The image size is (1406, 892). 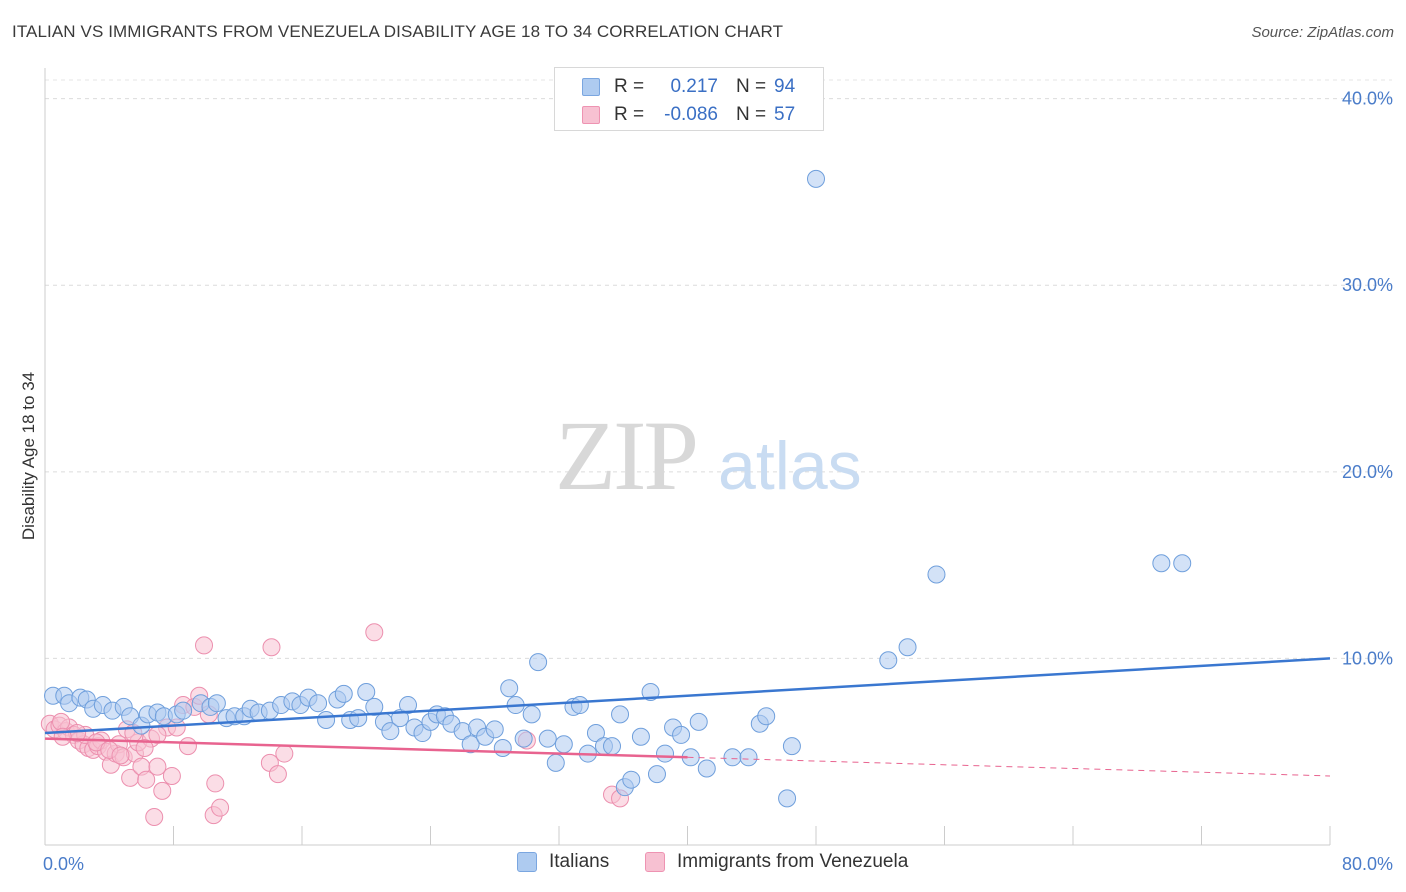 What do you see at coordinates (625, 455) in the screenshot?
I see `watermark-zip: ZIP` at bounding box center [625, 455].